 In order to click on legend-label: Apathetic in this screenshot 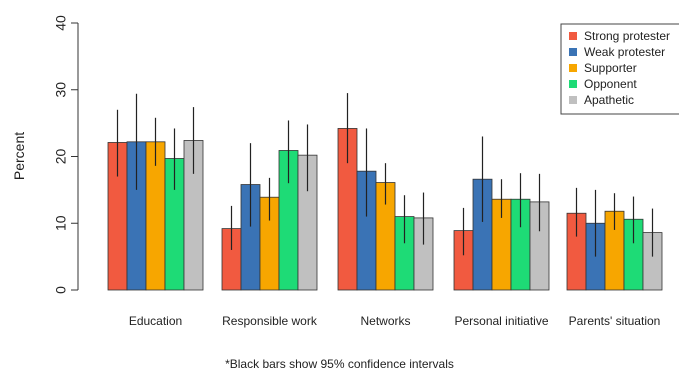, I will do `click(609, 100)`.